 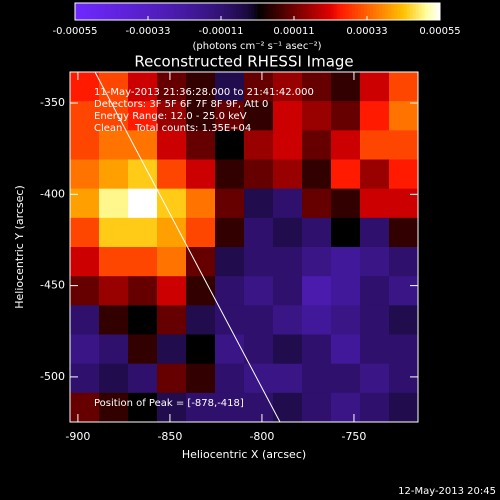 I want to click on x-tick-label: -900, so click(x=77, y=436).